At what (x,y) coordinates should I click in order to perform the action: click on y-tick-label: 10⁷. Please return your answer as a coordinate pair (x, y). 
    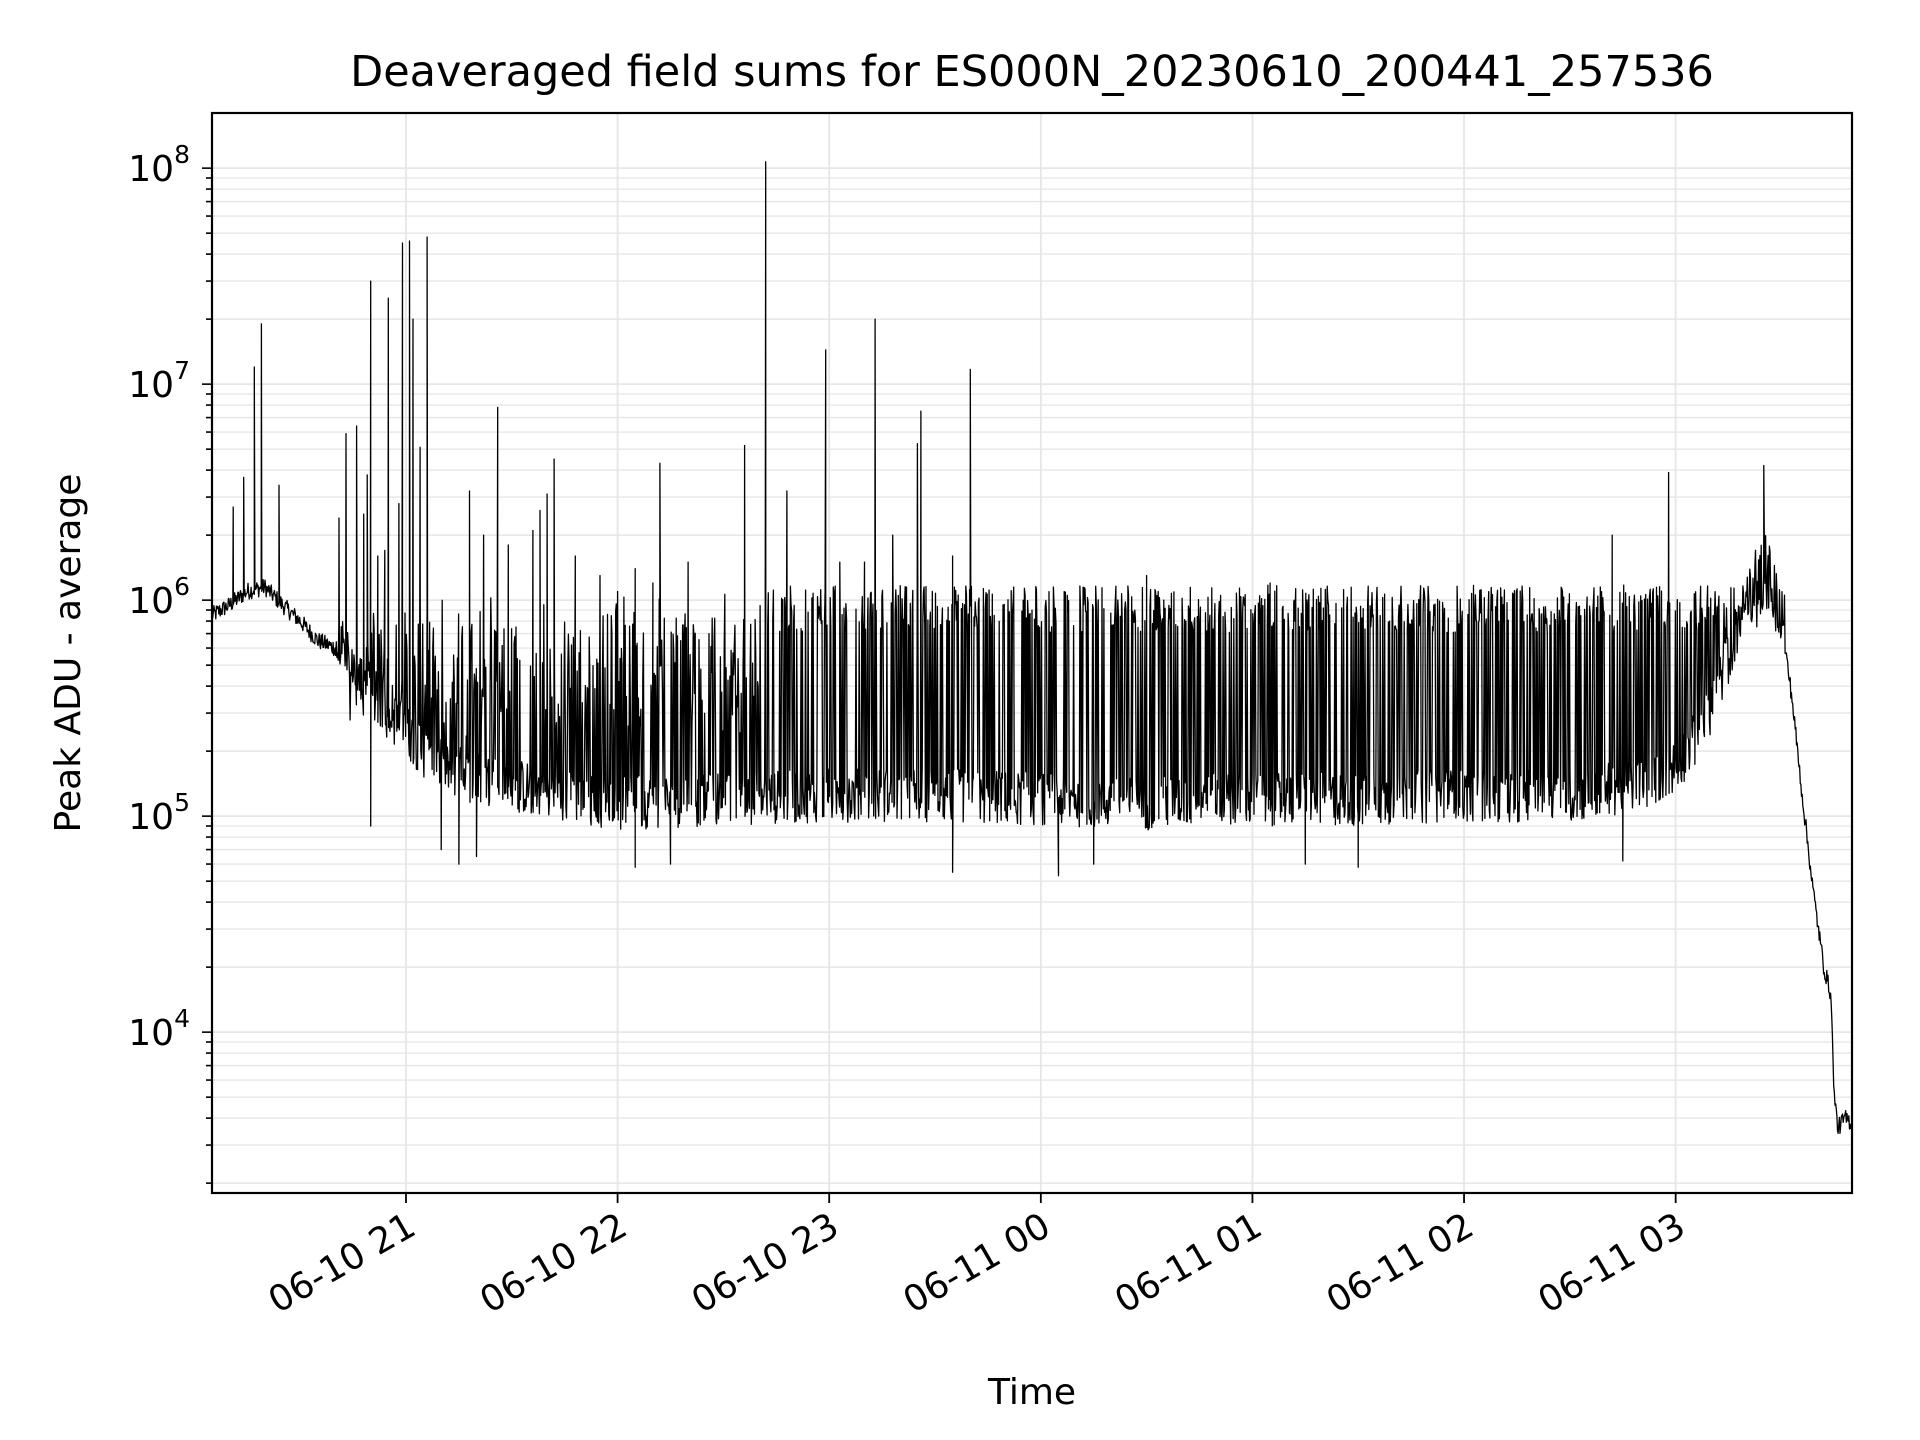
    Looking at the image, I should click on (159, 381).